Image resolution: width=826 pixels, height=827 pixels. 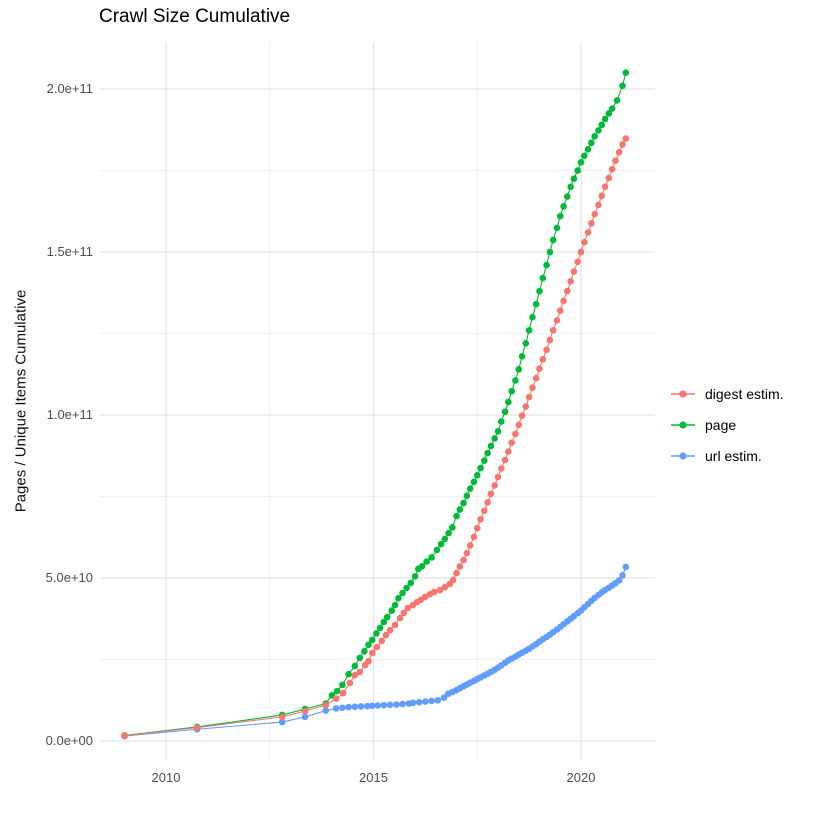 What do you see at coordinates (727, 393) in the screenshot?
I see `legend-item-digest-estim: digest estim.` at bounding box center [727, 393].